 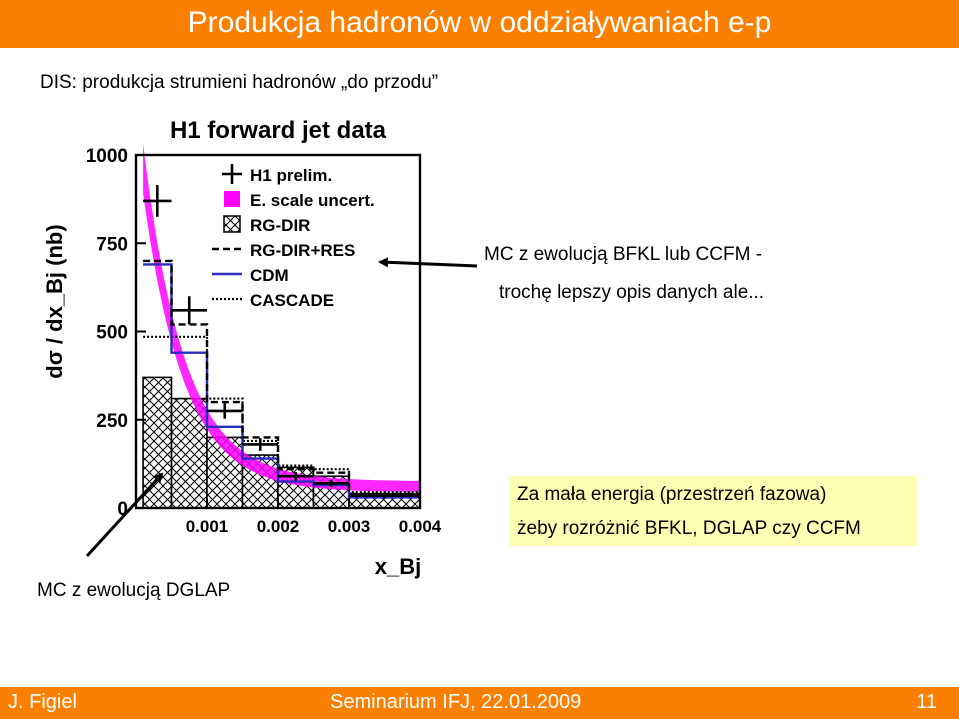 What do you see at coordinates (122, 509) in the screenshot?
I see `y-tick-label: 0` at bounding box center [122, 509].